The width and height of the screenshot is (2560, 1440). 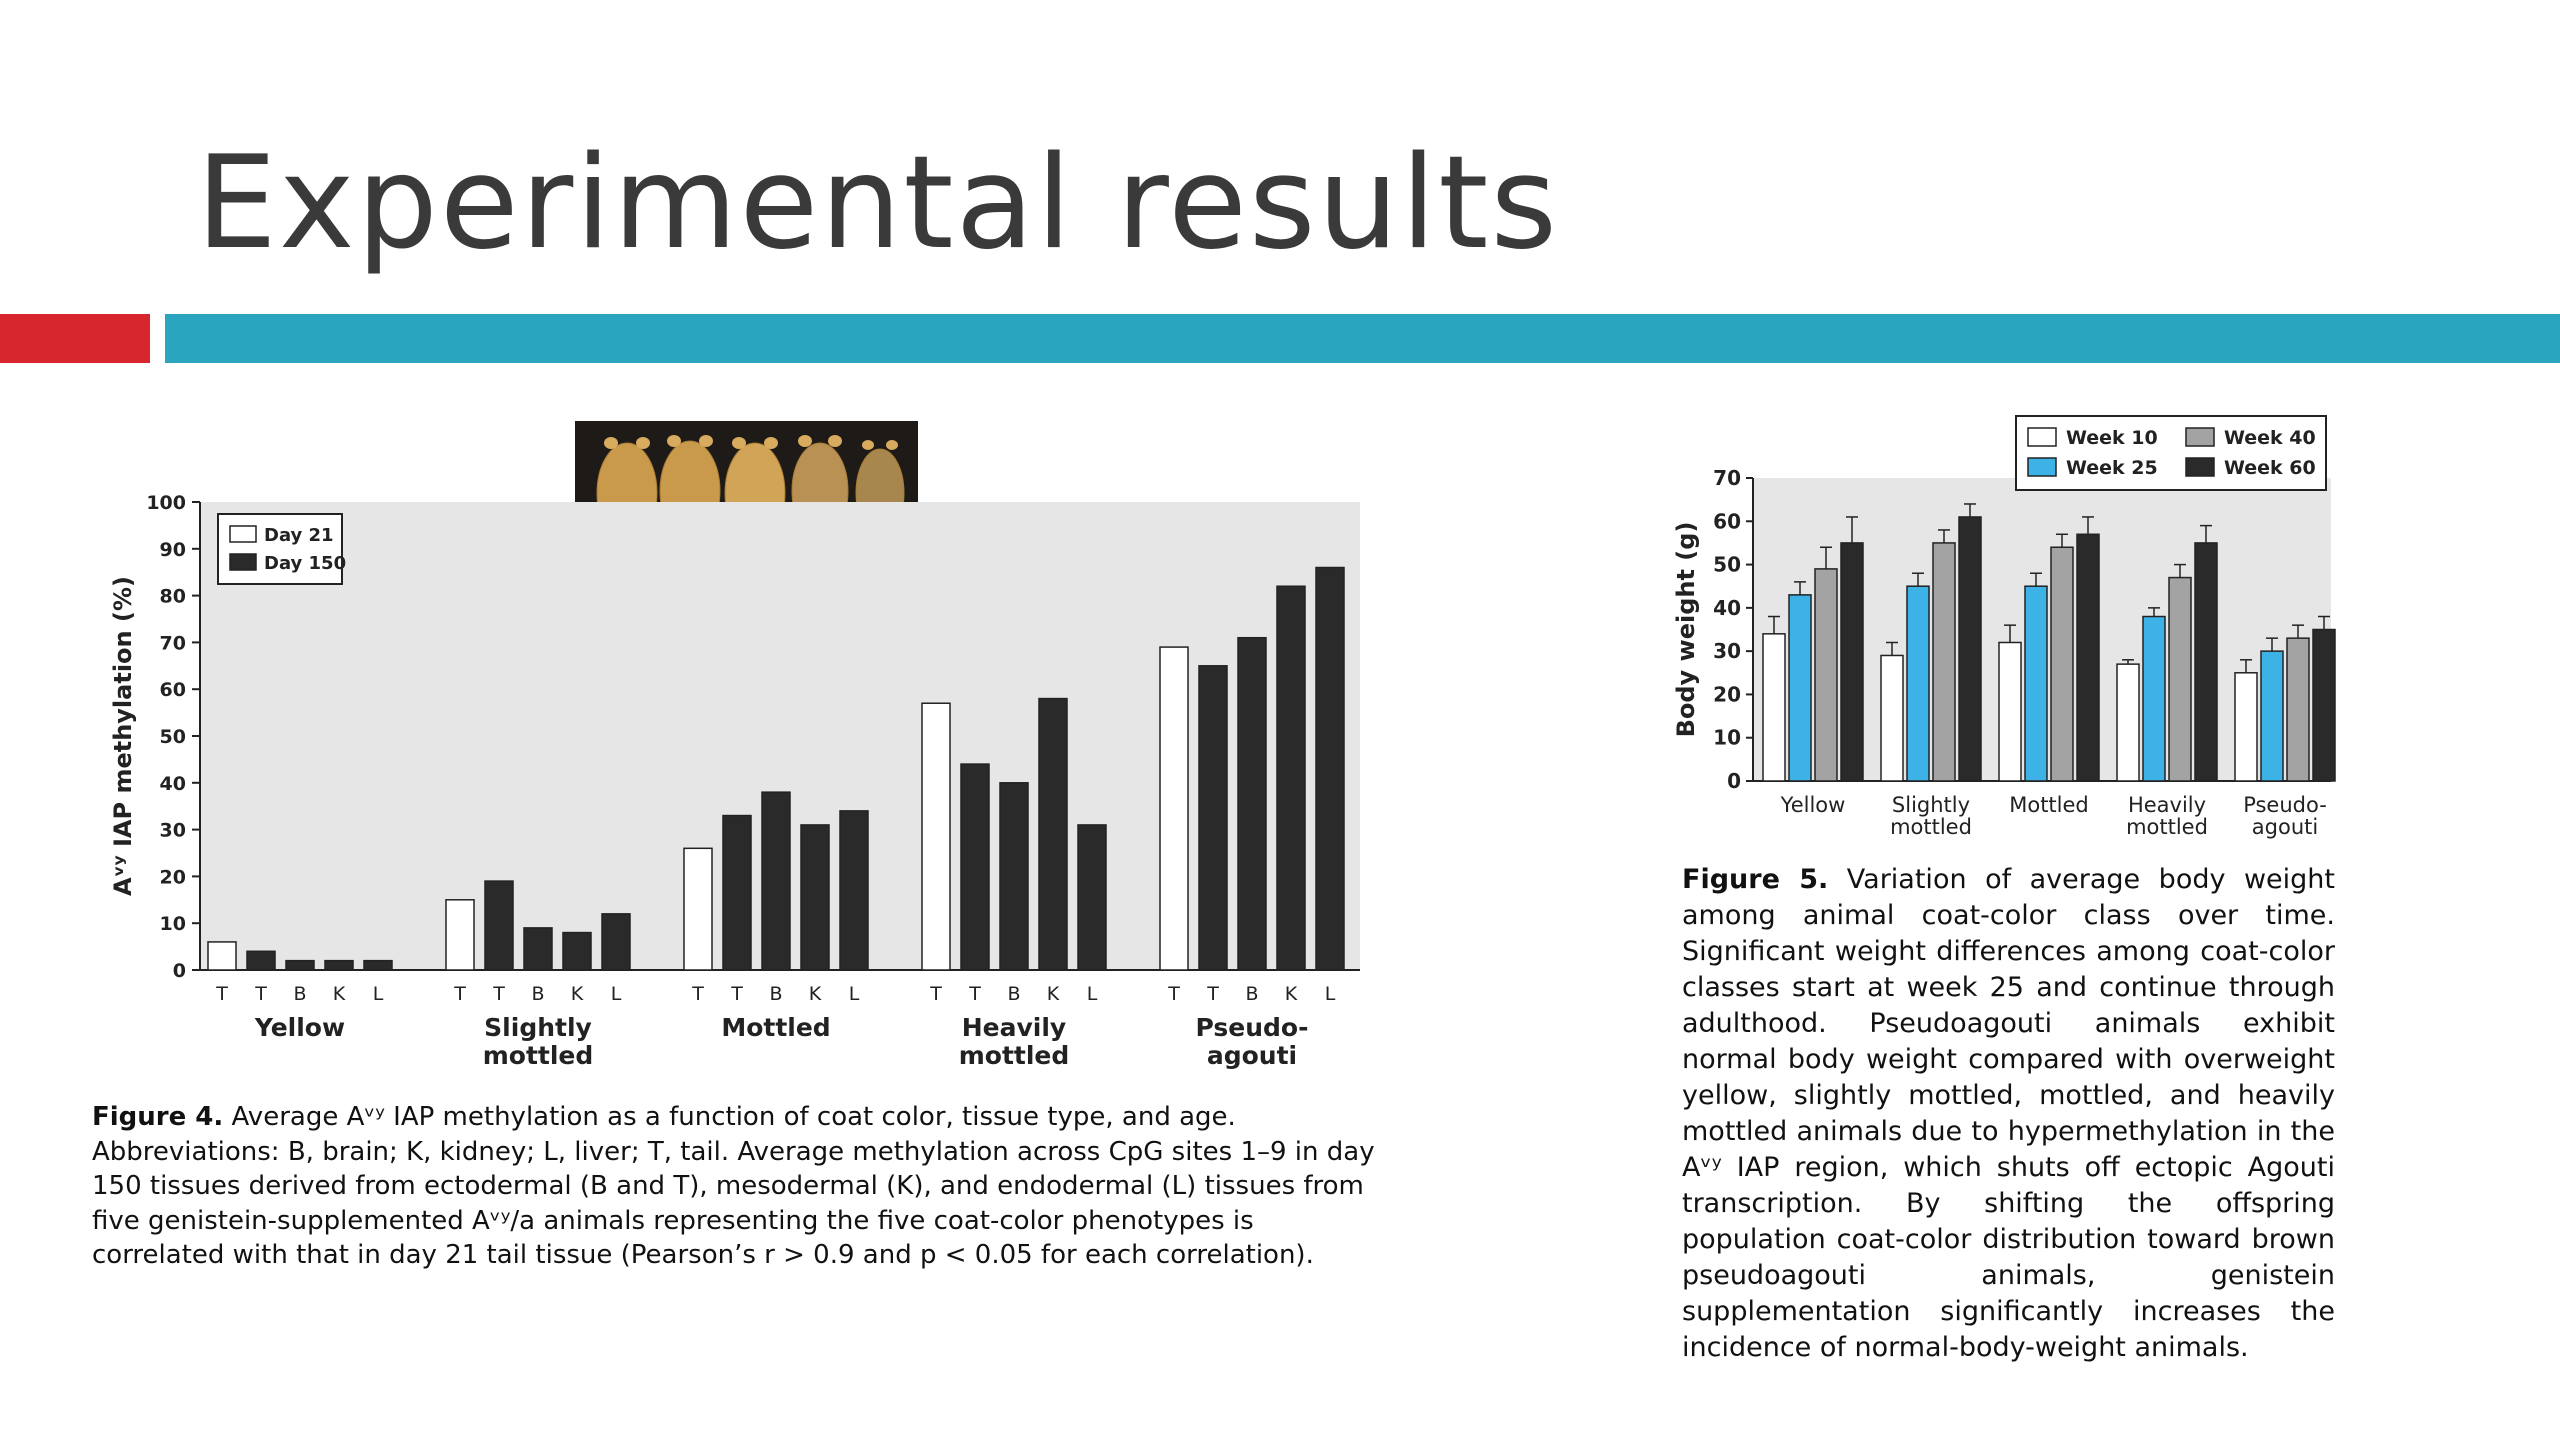 What do you see at coordinates (1362, 338) in the screenshot?
I see `title-accent-blue` at bounding box center [1362, 338].